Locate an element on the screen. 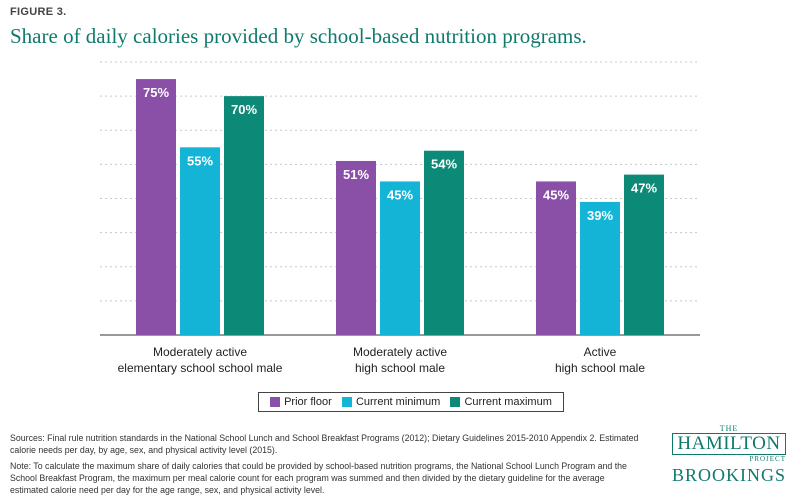 This screenshot has height=500, width=800. category-label: Moderately active high school male is located at coordinates (400, 360).